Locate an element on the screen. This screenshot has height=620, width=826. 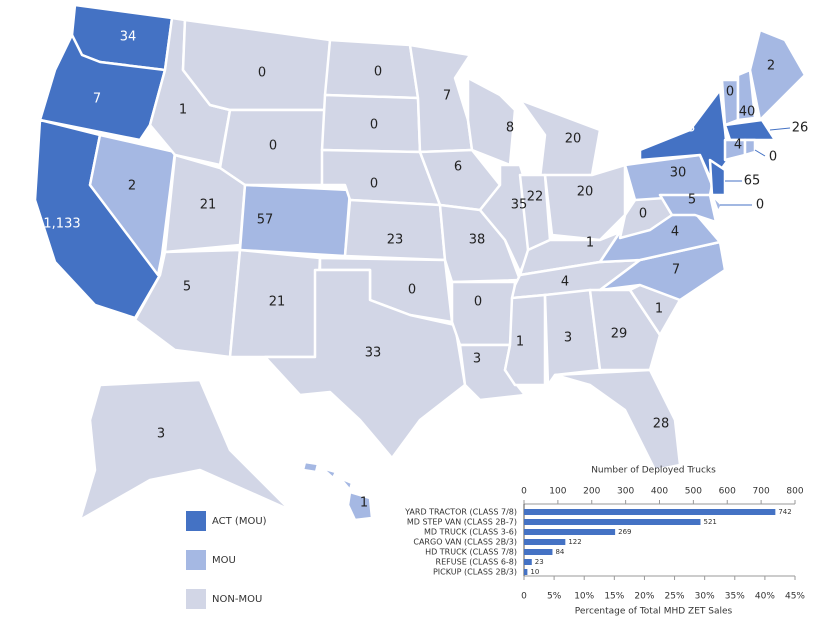
state-value: 8 is located at coordinates (510, 128).